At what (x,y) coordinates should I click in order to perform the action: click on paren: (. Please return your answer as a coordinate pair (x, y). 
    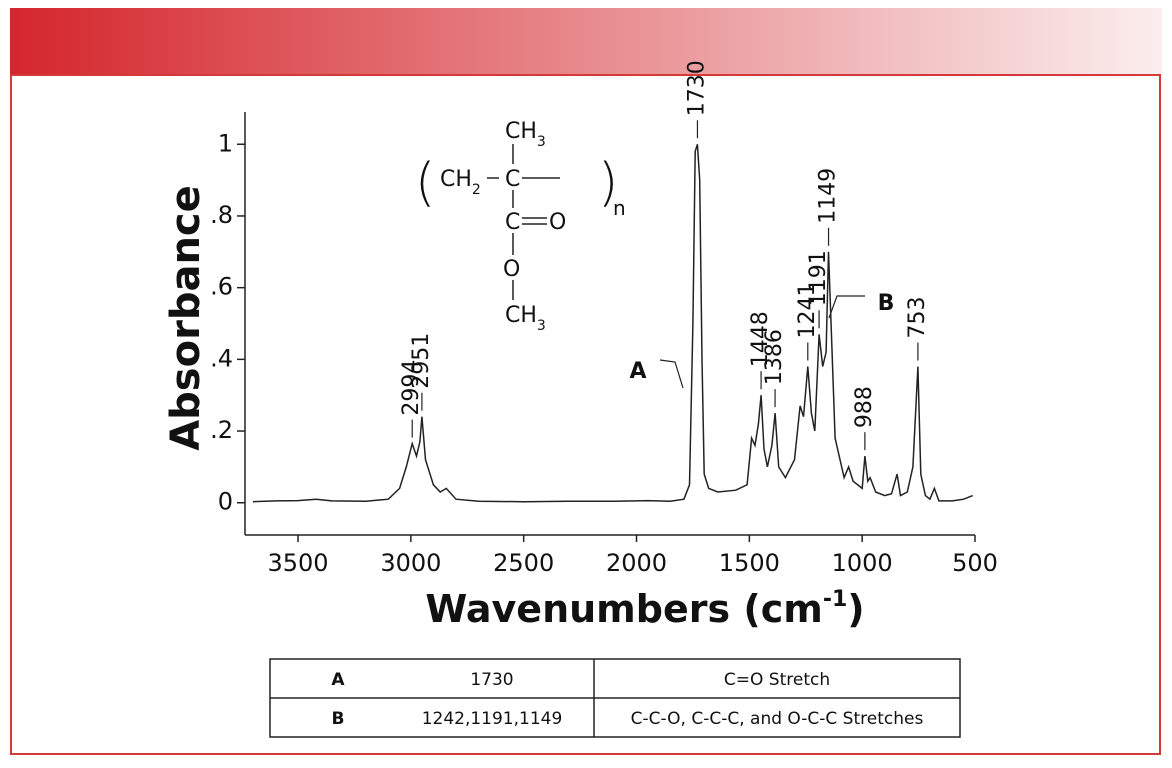
    Looking at the image, I should click on (425, 183).